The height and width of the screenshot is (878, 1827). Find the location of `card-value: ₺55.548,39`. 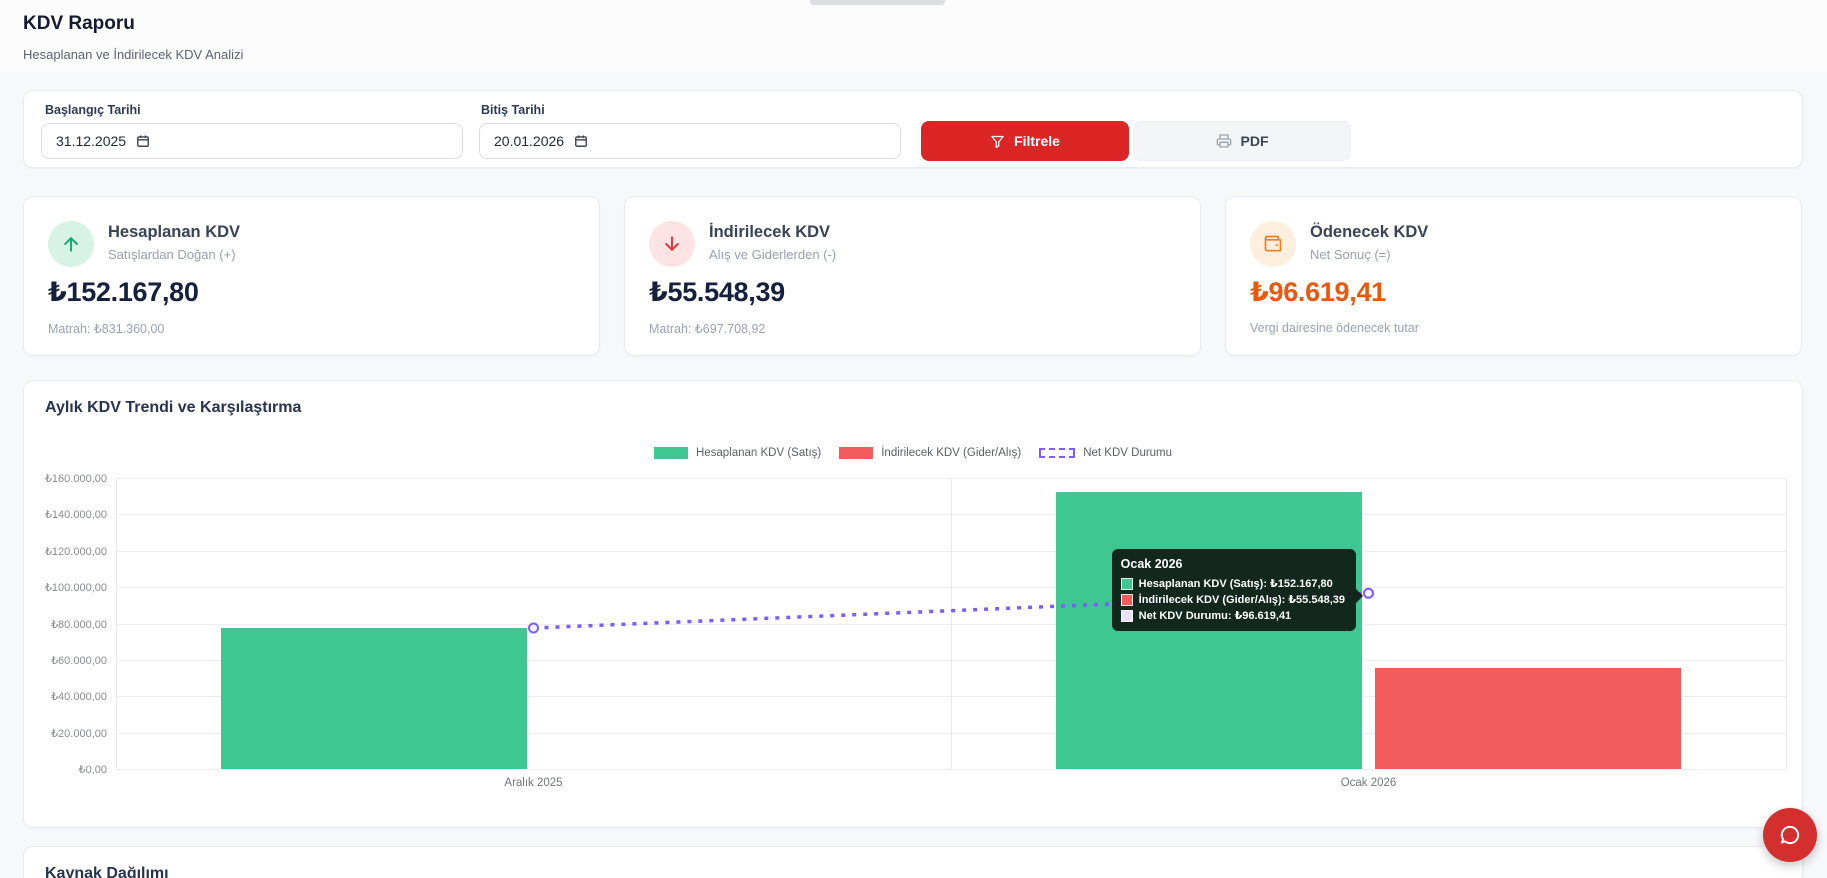

card-value: ₺55.548,39 is located at coordinates (717, 292).